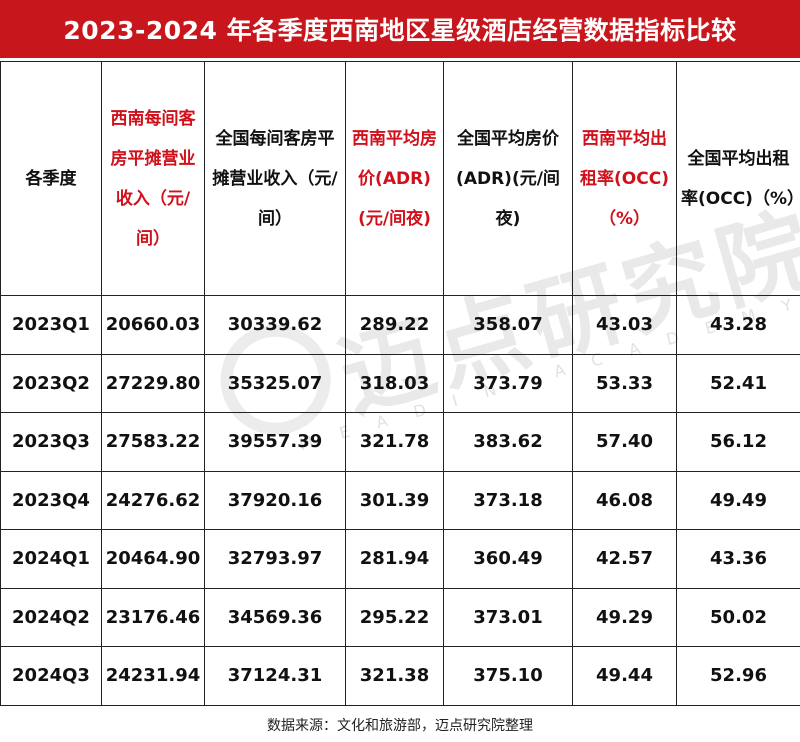 Image resolution: width=800 pixels, height=742 pixels. Describe the element at coordinates (275, 325) in the screenshot. I see `table-cell: 30339.62` at that location.